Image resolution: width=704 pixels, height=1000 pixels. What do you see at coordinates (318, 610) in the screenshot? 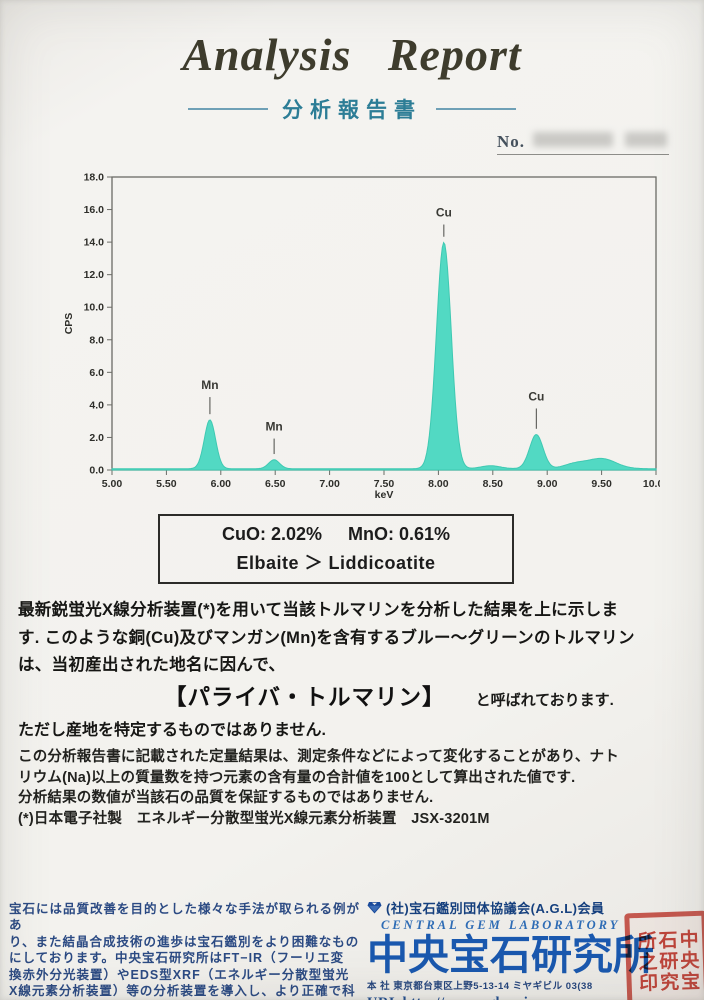
I see `description-line: 最新鋭蛍光X線分析装置(*)を用いて当該トルマリンを分析した結果を上に示しま` at bounding box center [318, 610].